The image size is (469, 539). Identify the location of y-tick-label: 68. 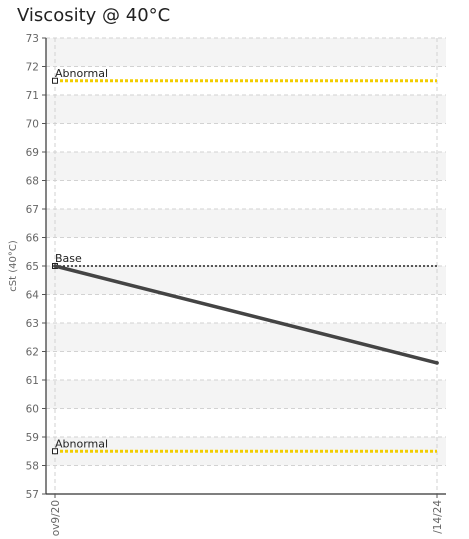
(32, 182).